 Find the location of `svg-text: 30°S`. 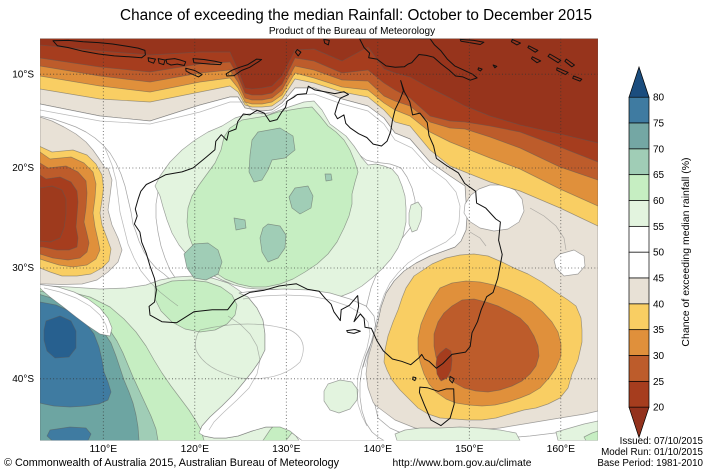

svg-text: 30°S is located at coordinates (23, 268).